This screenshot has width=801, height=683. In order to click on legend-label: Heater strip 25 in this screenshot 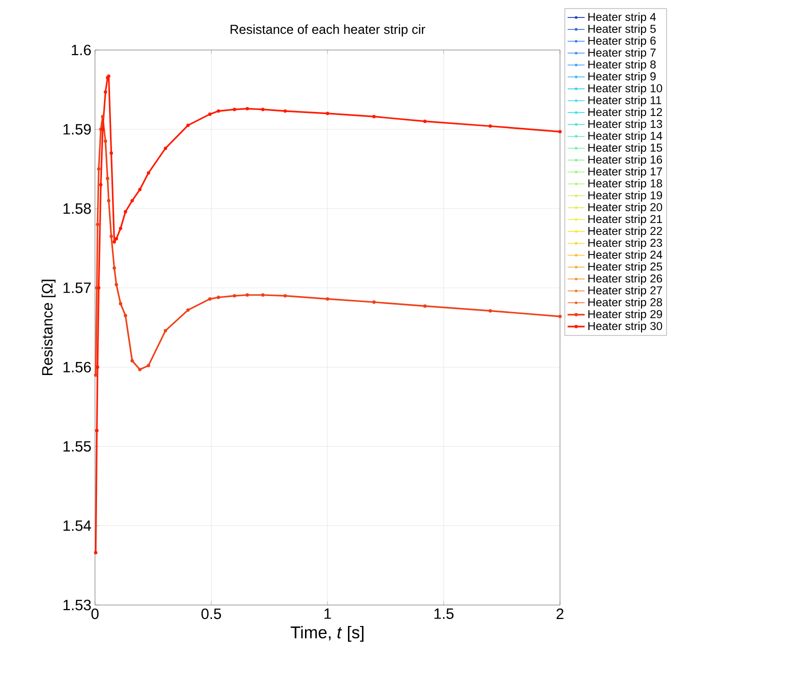, I will do `click(625, 267)`.